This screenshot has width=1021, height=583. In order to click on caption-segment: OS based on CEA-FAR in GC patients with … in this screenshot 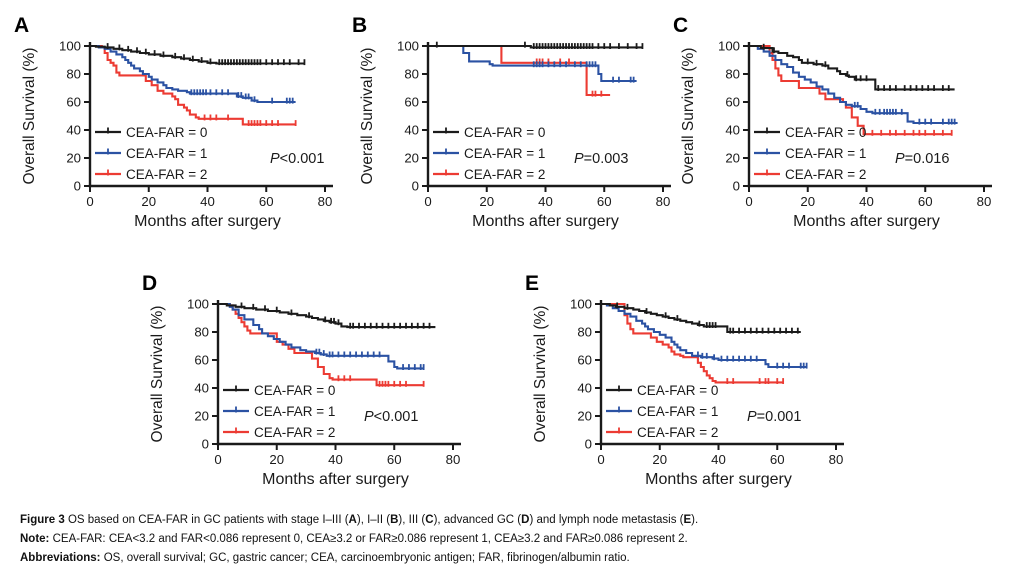, I will do `click(208, 520)`.